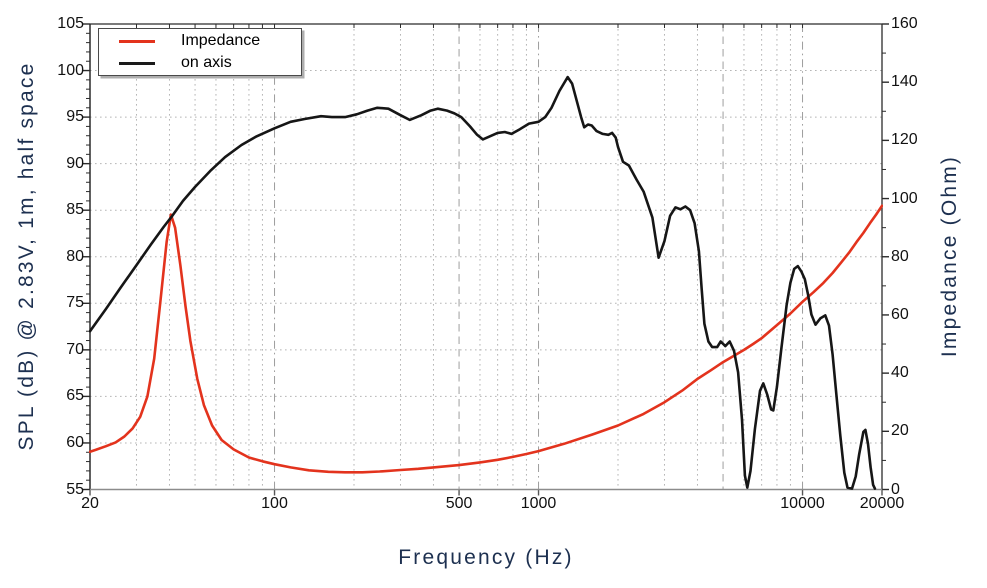  What do you see at coordinates (75, 396) in the screenshot?
I see `y-left-tick-label: 65` at bounding box center [75, 396].